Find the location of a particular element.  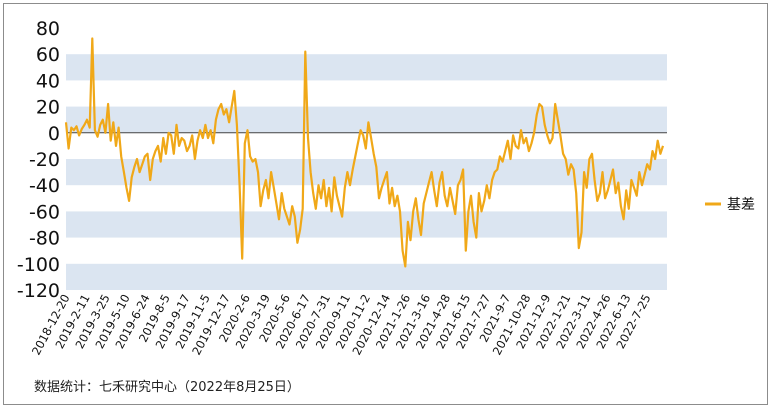

y-axis: 80 60 40 20 0 -20 -40 -60 -80 -100 -120 is located at coordinates (38, 160).